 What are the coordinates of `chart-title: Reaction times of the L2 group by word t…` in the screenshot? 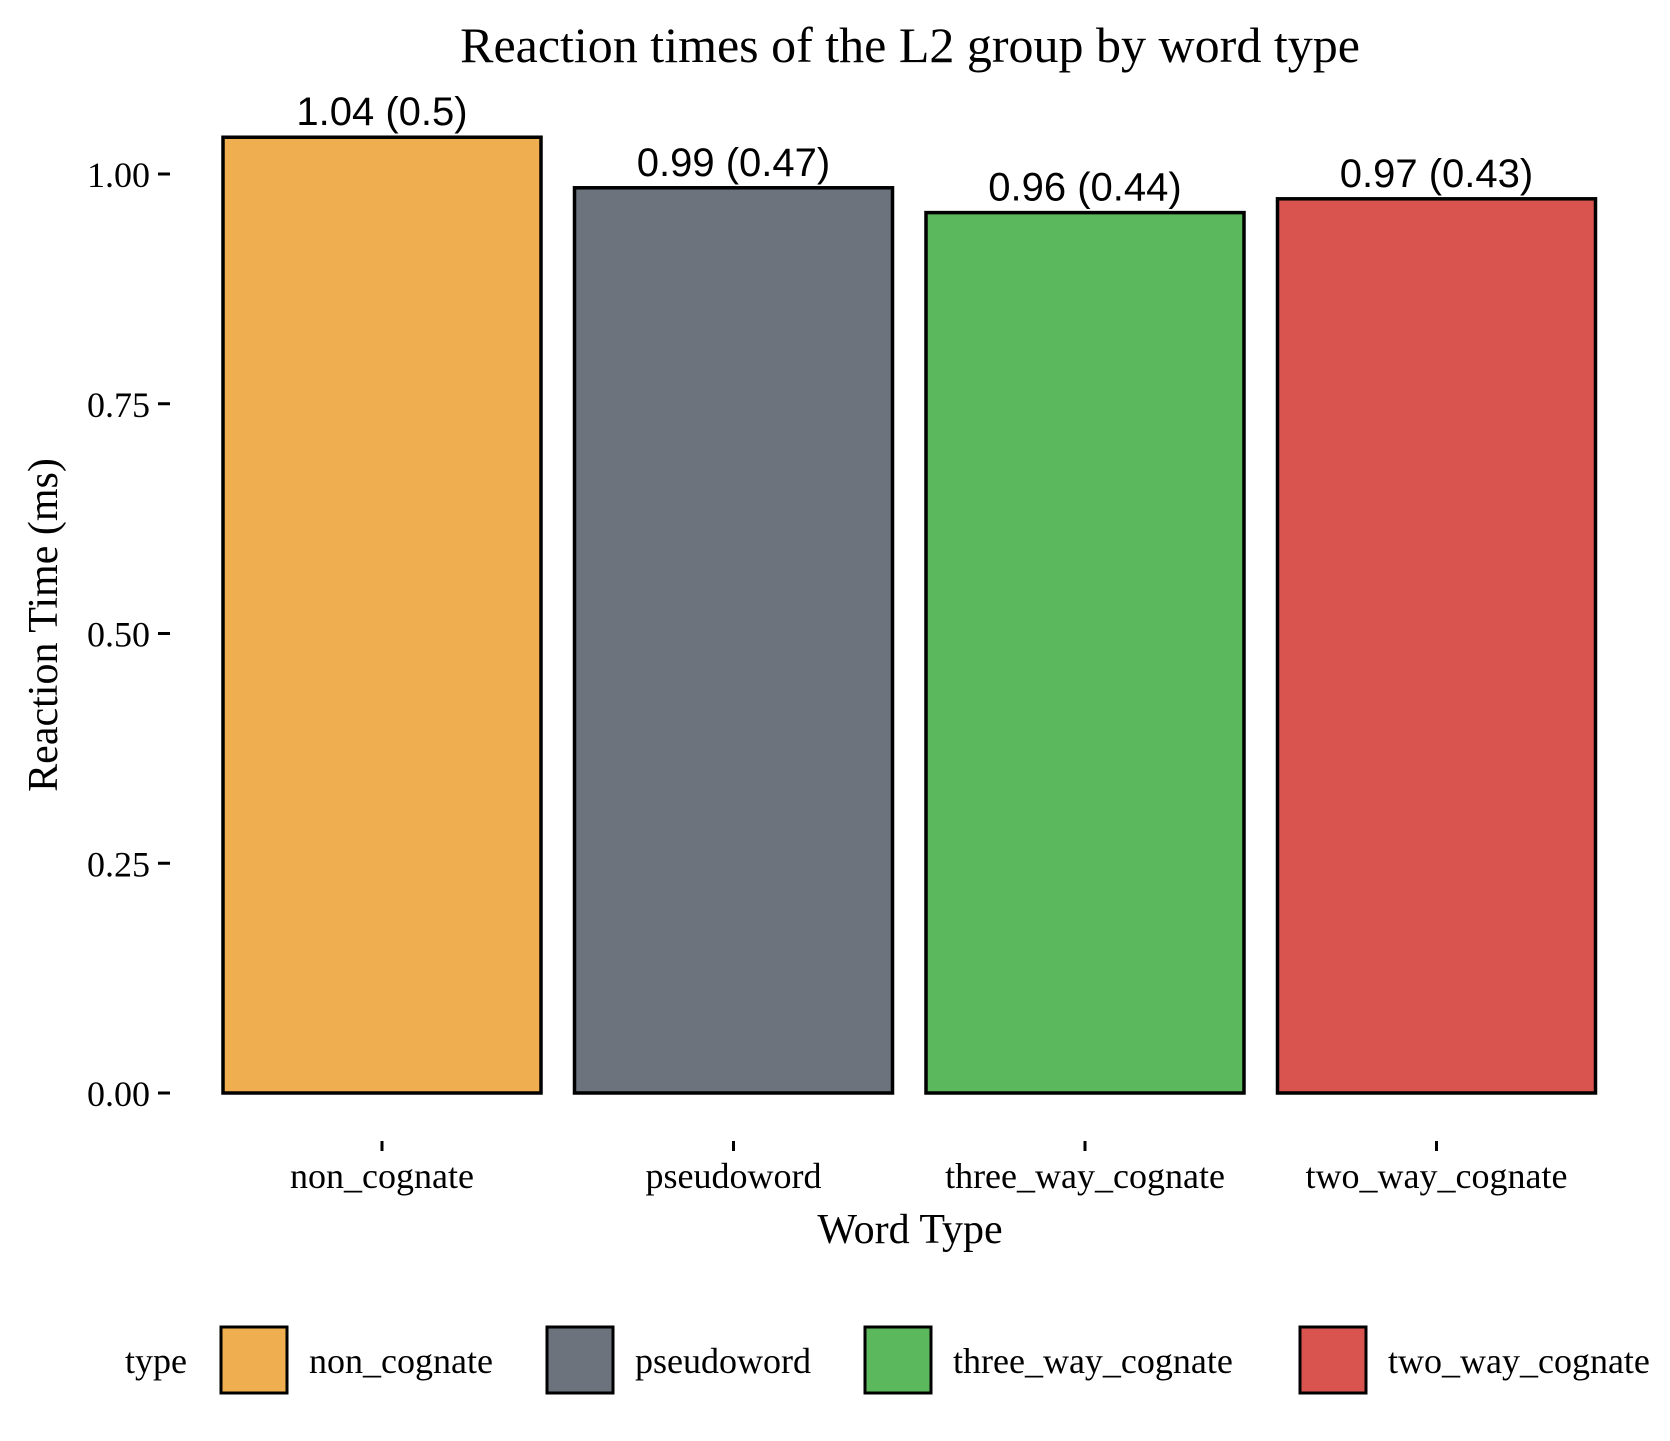 It's located at (910, 45).